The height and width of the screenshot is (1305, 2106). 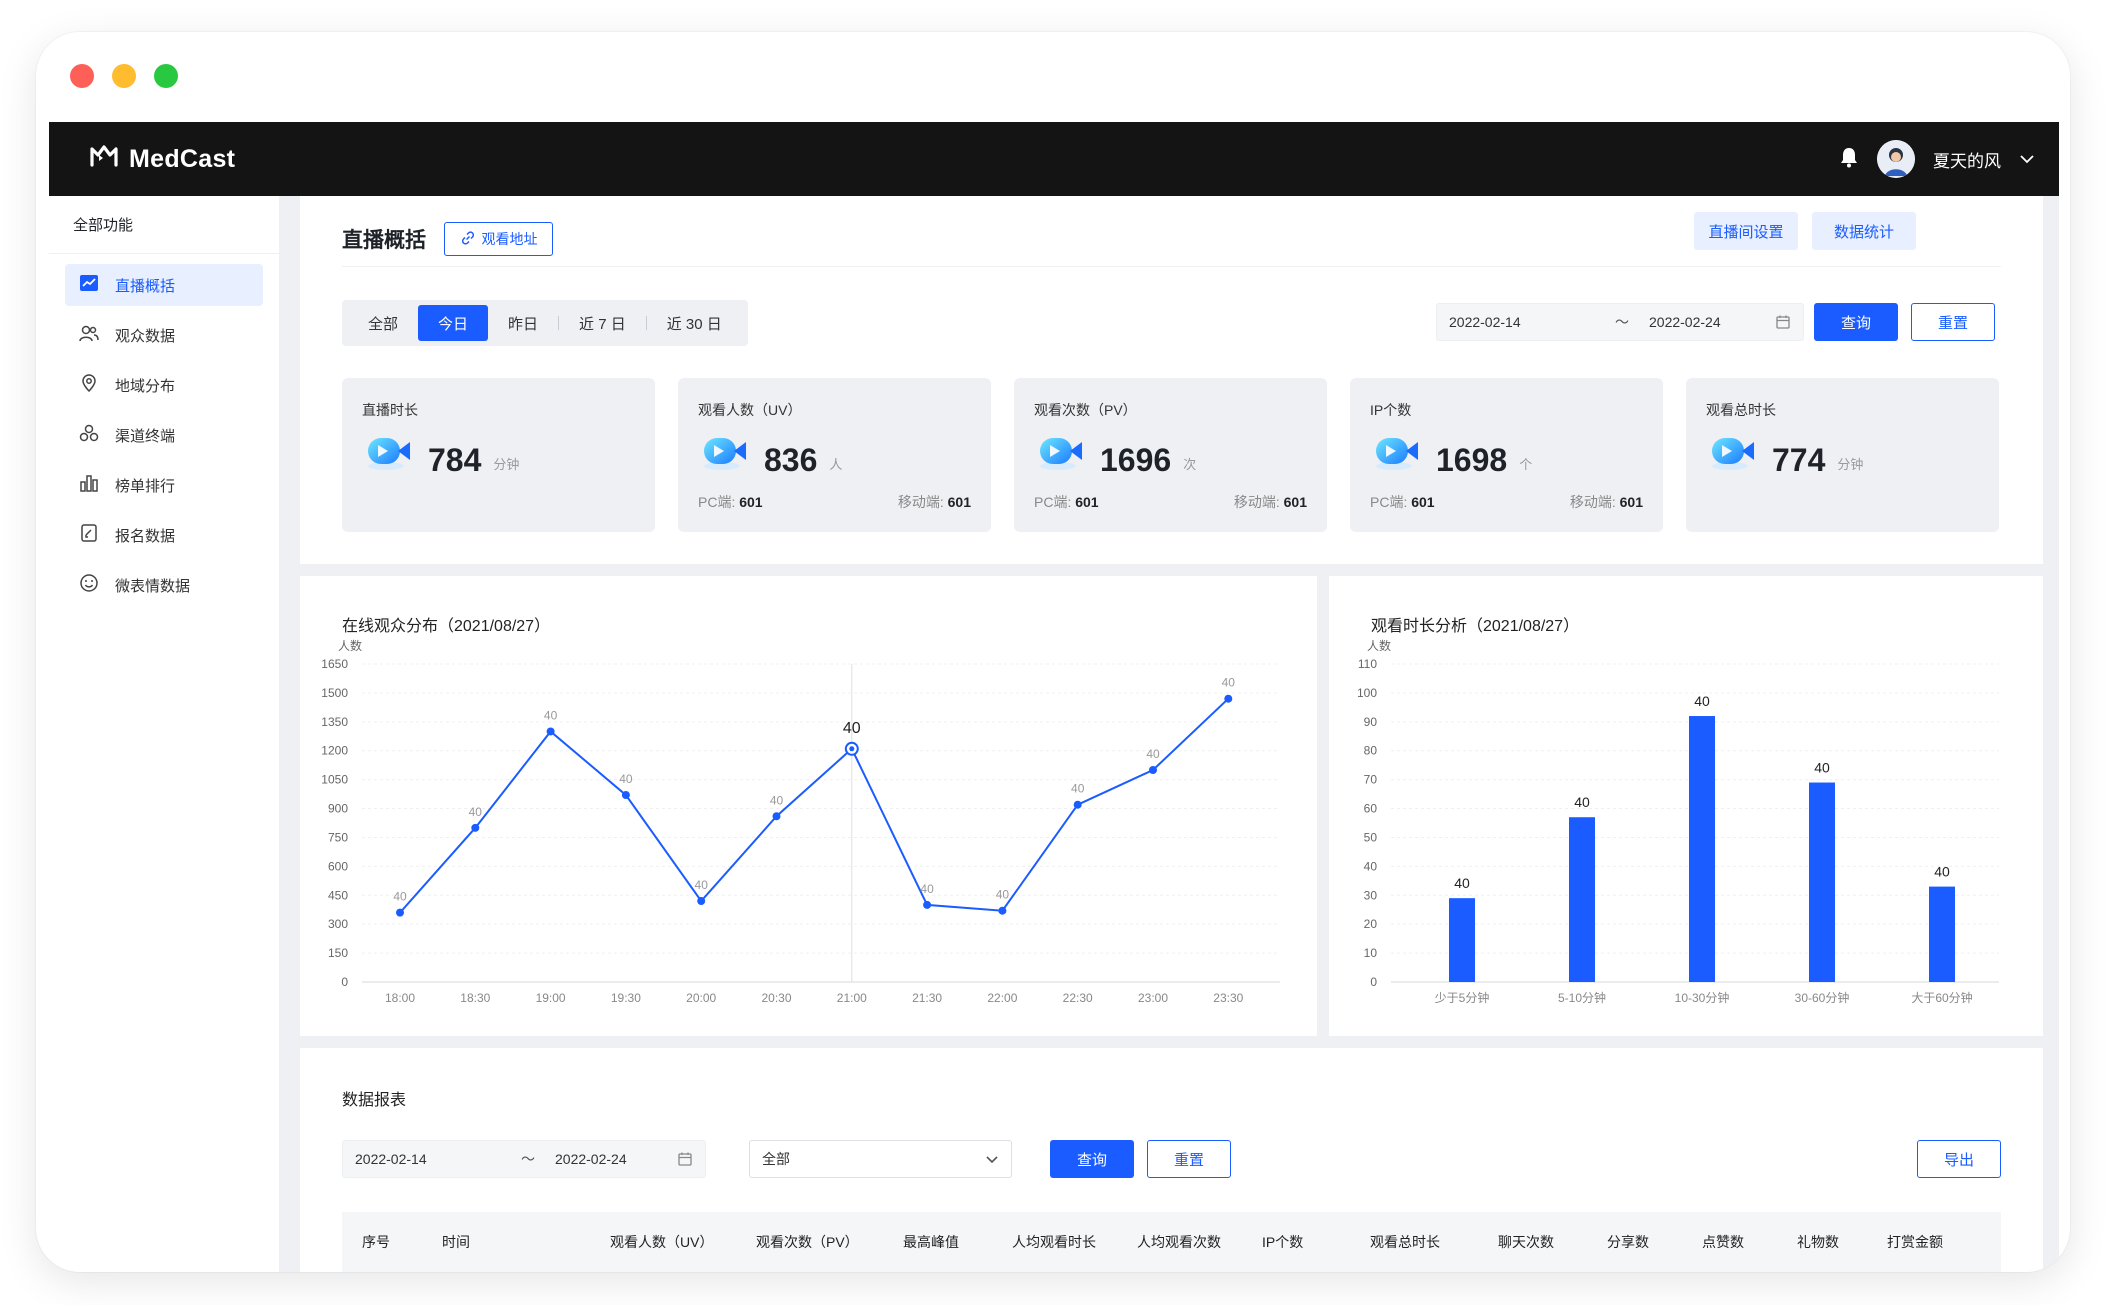 I want to click on maximize-window-button, so click(x=166, y=76).